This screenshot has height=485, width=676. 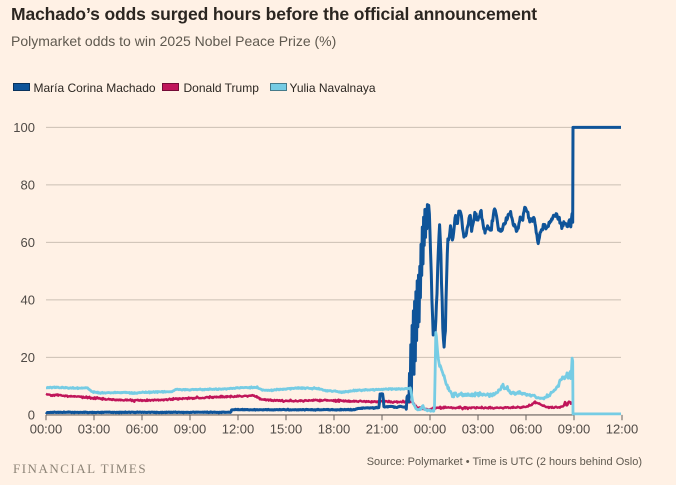 What do you see at coordinates (28, 242) in the screenshot?
I see `svg-text: 60` at bounding box center [28, 242].